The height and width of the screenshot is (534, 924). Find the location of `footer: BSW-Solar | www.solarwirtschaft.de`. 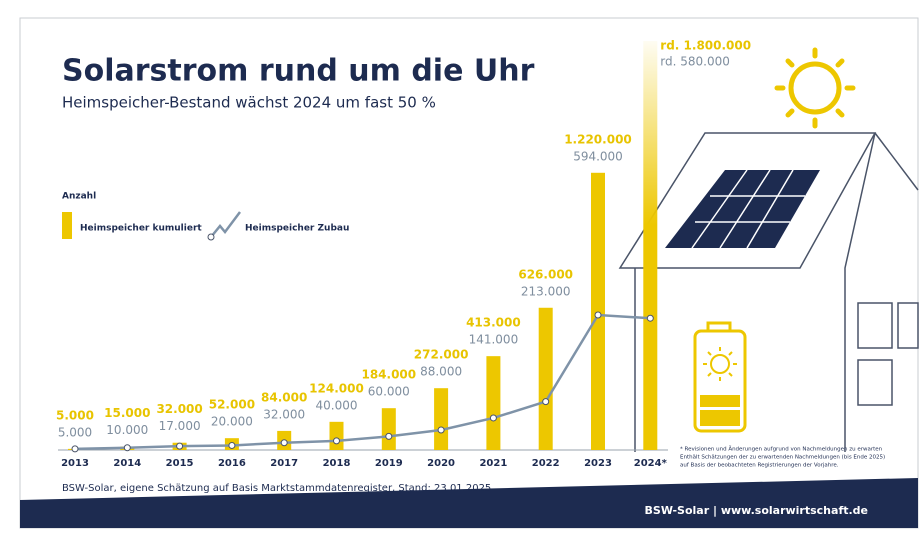

footer: BSW-Solar | www.solarwirtschaft.de is located at coordinates (756, 510).